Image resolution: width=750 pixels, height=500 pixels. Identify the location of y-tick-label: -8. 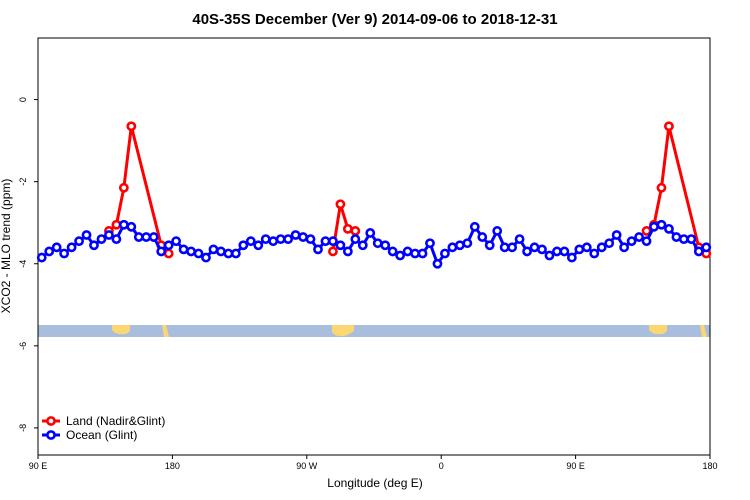
(23, 428).